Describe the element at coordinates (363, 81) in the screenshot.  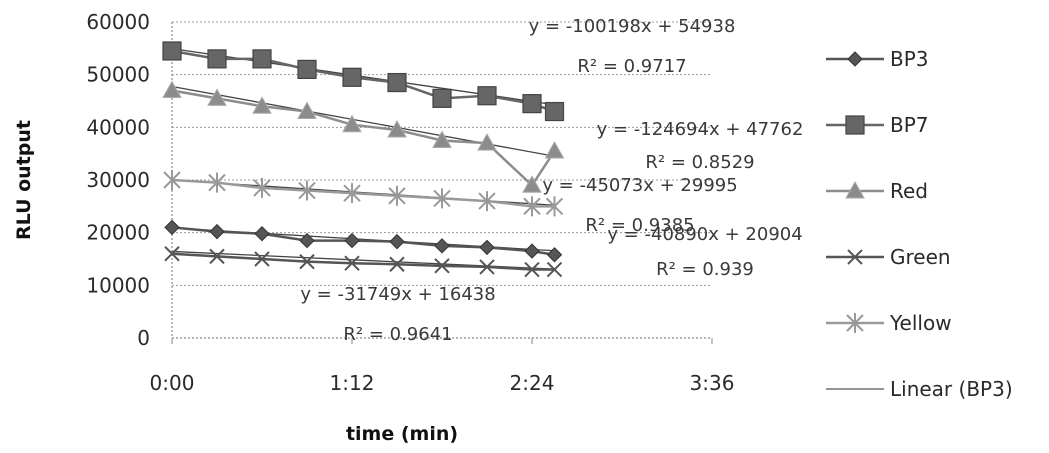
I see `series-line-bp7` at that location.